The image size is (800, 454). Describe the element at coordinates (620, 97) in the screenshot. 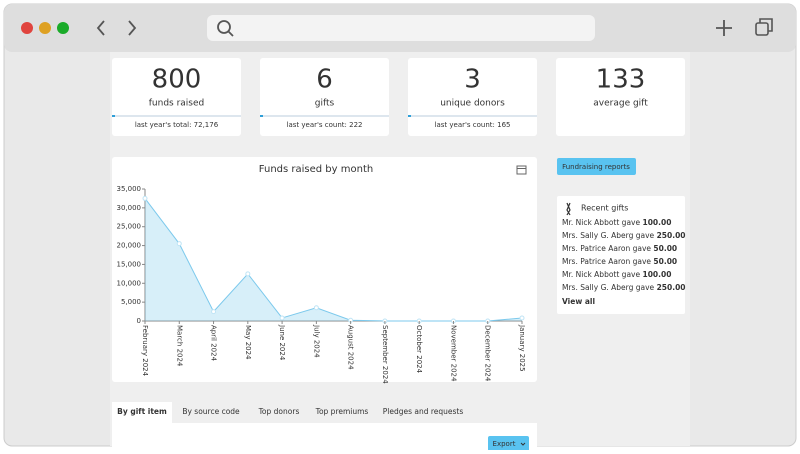

I see `kpi-card` at that location.